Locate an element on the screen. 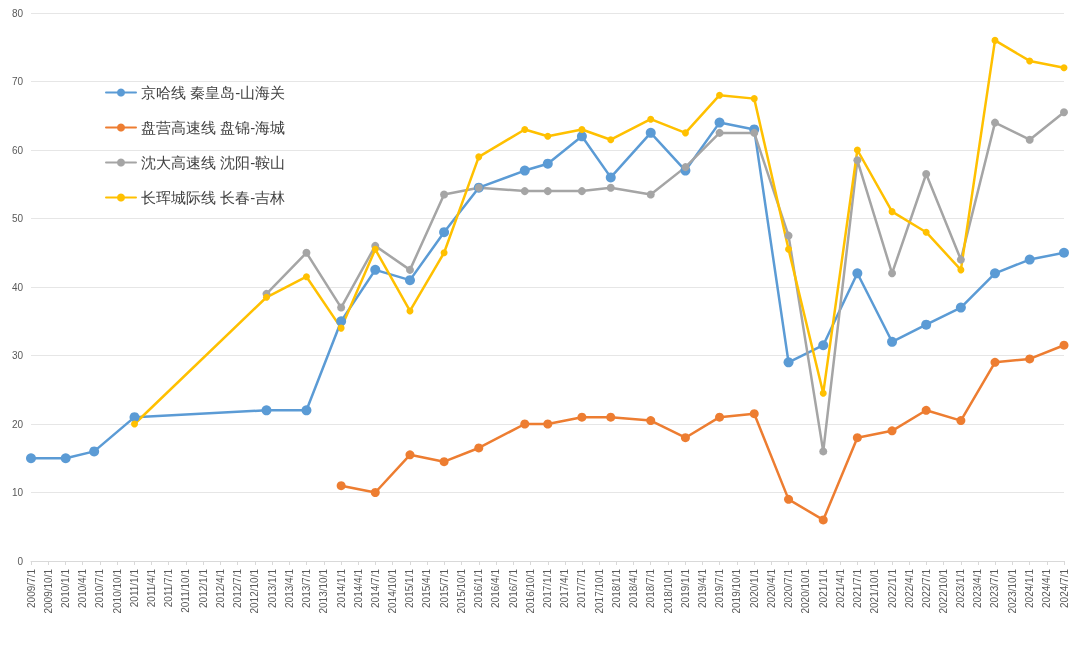 The width and height of the screenshot is (1080, 655). y-tick-label: 40 is located at coordinates (17, 287).